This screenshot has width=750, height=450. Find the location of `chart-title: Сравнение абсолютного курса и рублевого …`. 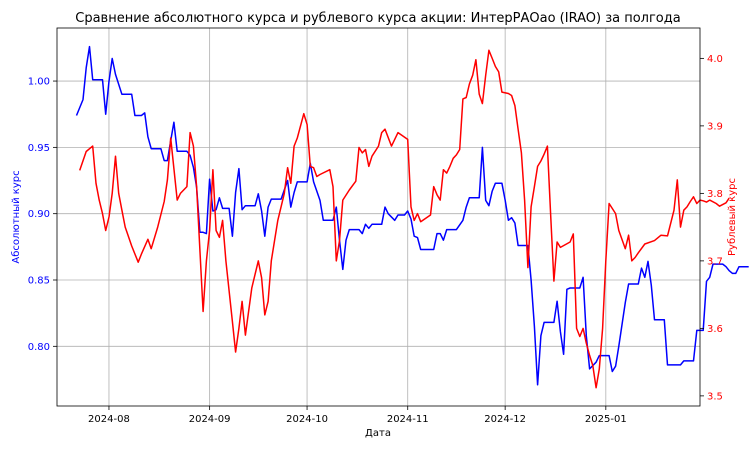

chart-title: Сравнение абсолютного курса и рублевого … is located at coordinates (377, 18).